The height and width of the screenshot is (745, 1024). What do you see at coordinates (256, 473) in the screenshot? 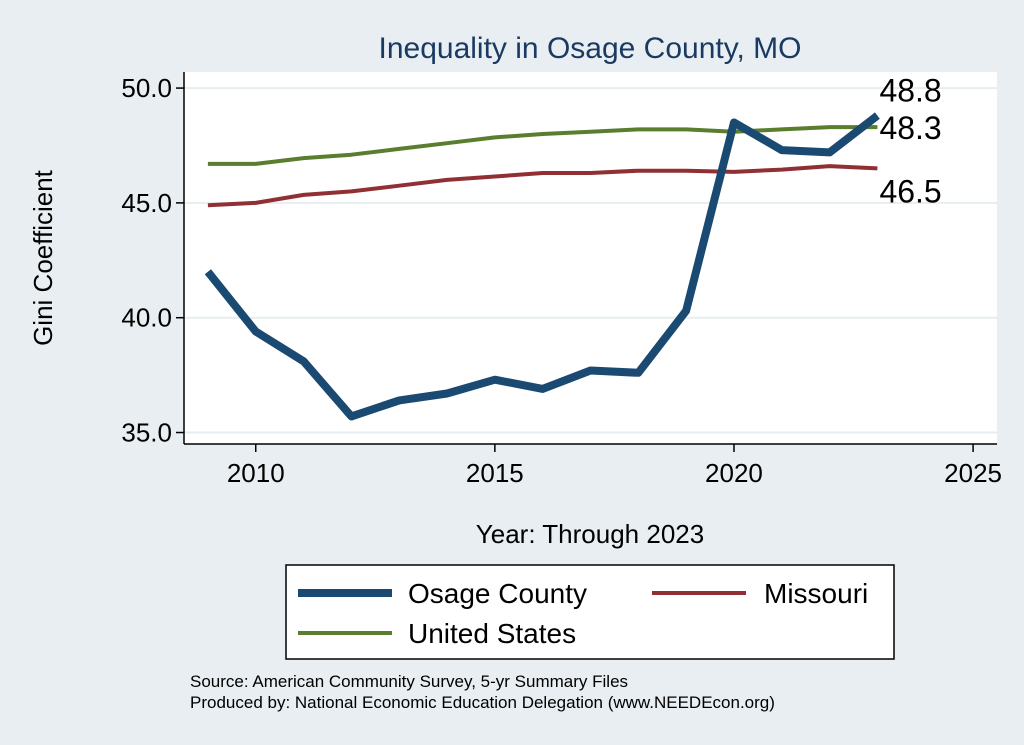
I see `x-tick-label: 2010` at bounding box center [256, 473].